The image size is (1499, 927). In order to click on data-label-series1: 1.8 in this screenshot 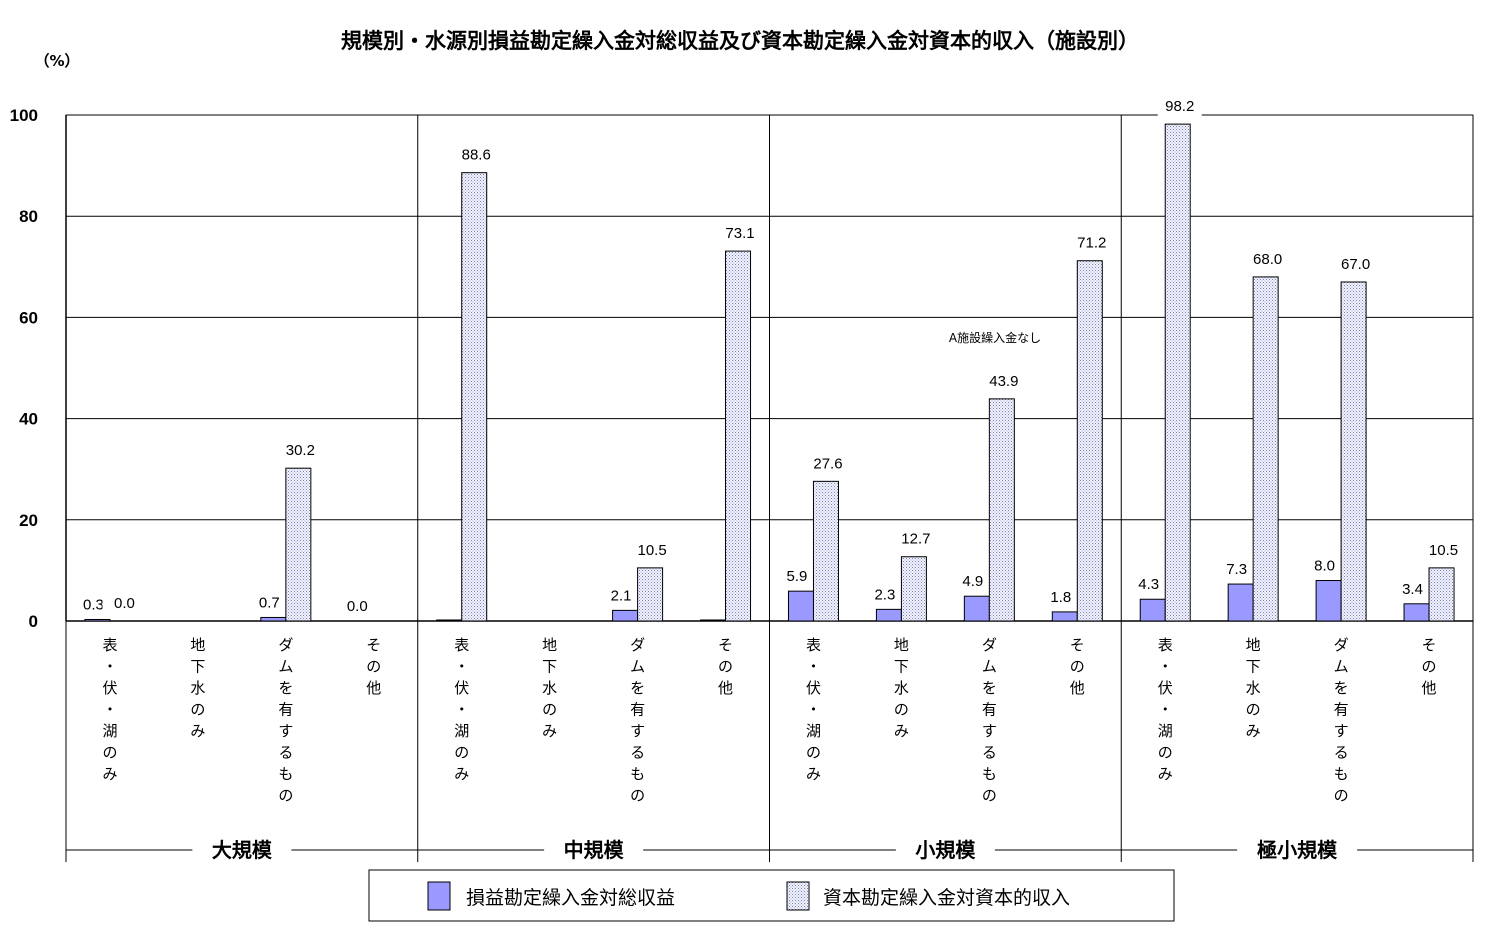, I will do `click(1060, 597)`.